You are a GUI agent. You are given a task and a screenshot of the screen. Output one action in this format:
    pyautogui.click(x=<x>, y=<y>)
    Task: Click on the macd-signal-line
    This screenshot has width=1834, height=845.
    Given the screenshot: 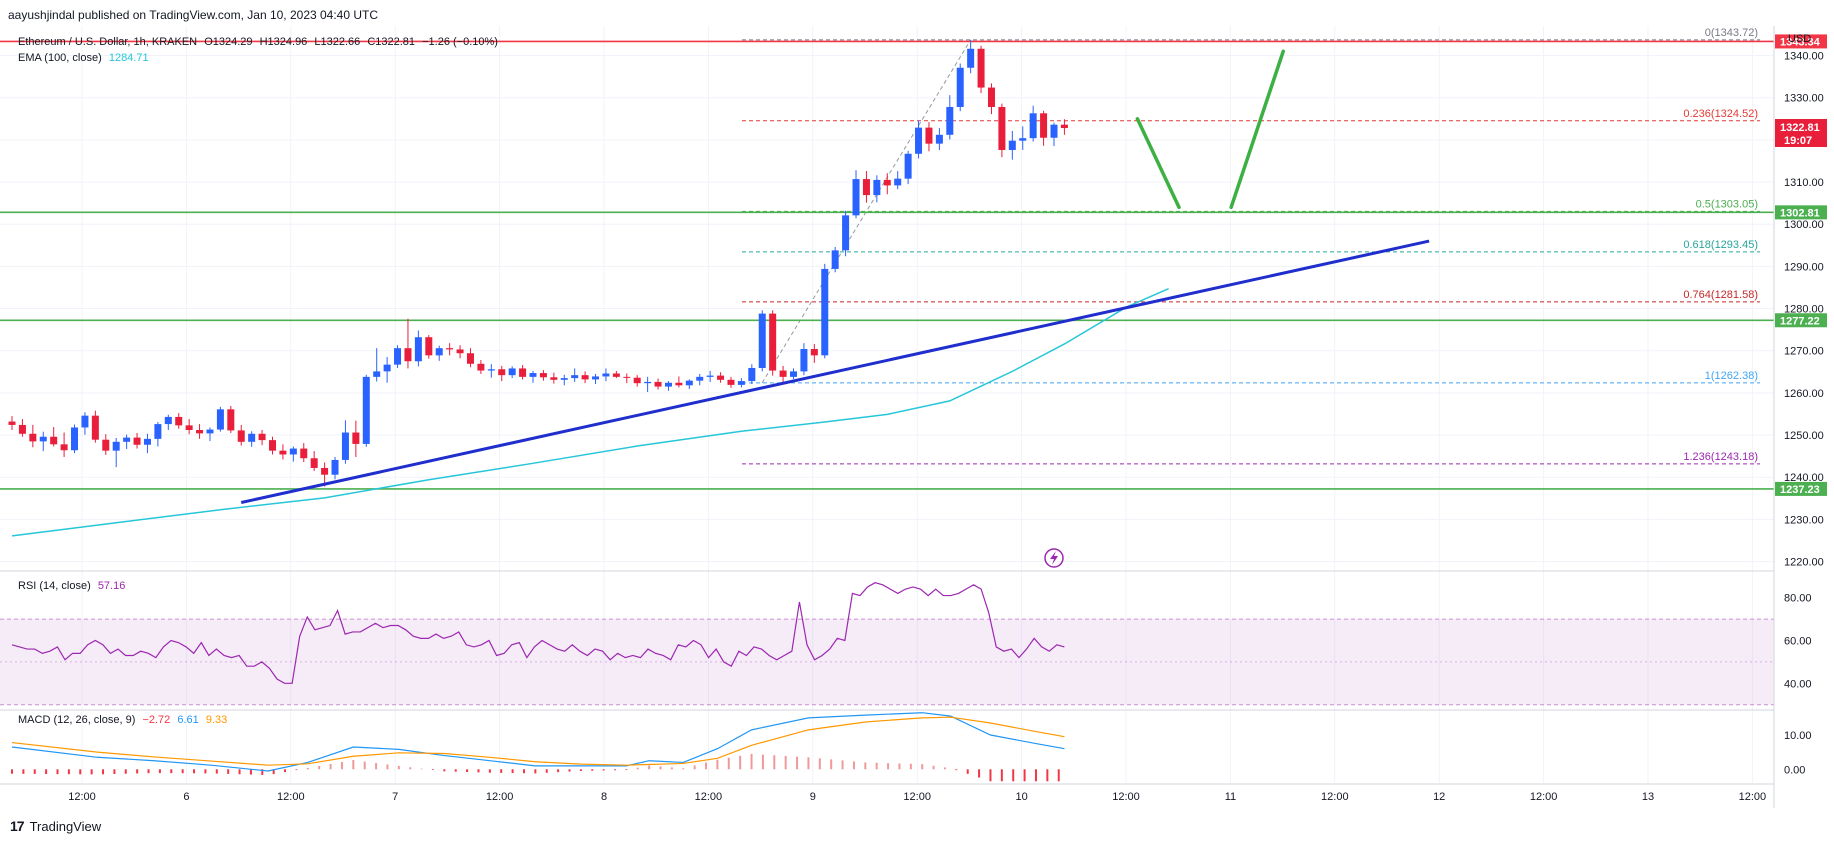 What is the action you would take?
    pyautogui.click(x=538, y=741)
    